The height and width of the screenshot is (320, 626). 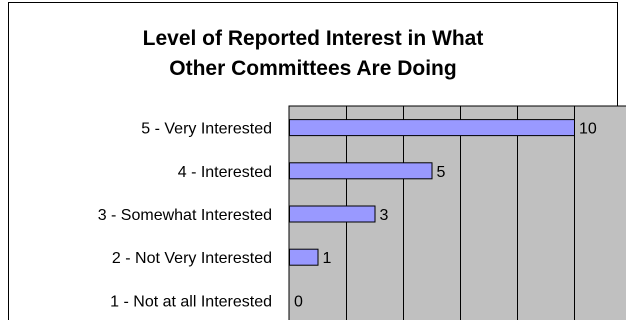 I want to click on data-label: 10, so click(x=588, y=129).